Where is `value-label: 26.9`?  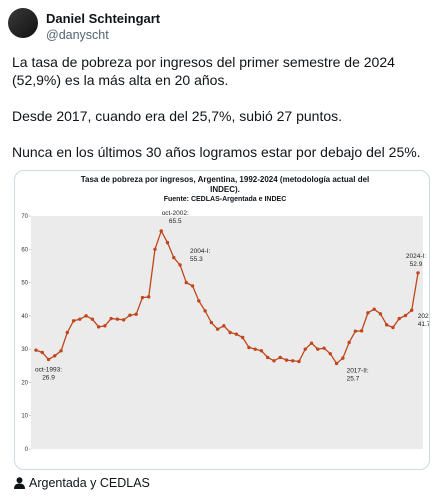 value-label: 26.9 is located at coordinates (48, 377).